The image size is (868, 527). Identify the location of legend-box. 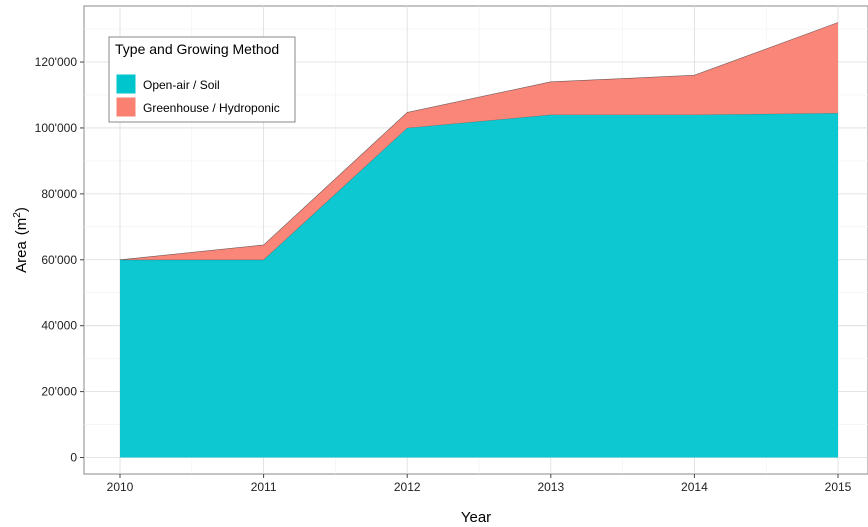
(202, 79).